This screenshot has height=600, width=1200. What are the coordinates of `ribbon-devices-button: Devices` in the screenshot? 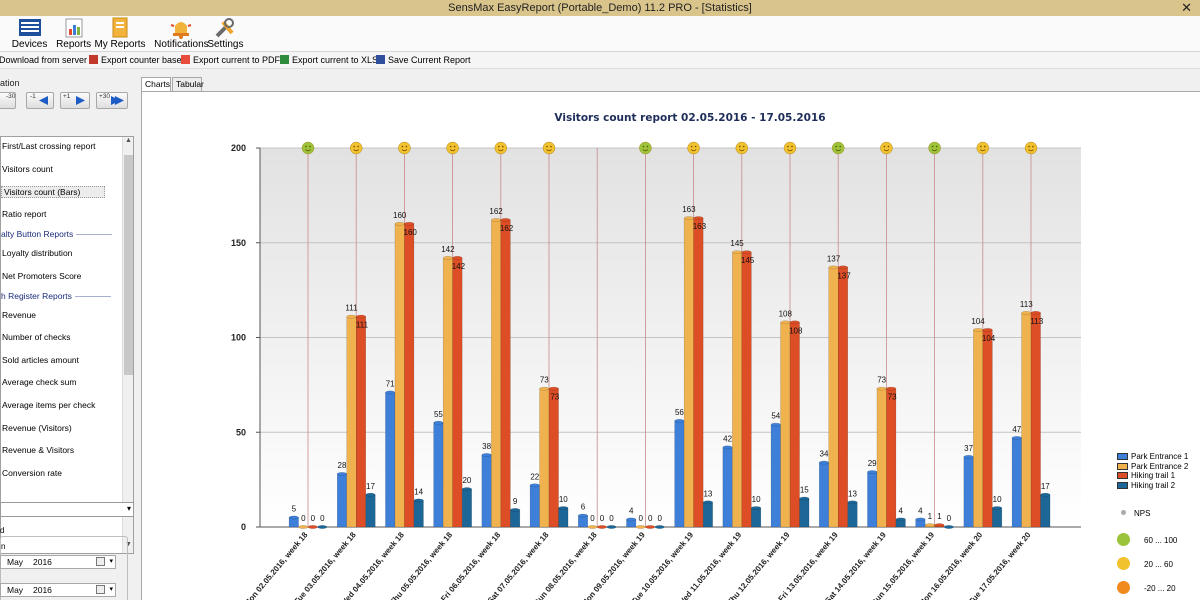 It's located at (29, 34).